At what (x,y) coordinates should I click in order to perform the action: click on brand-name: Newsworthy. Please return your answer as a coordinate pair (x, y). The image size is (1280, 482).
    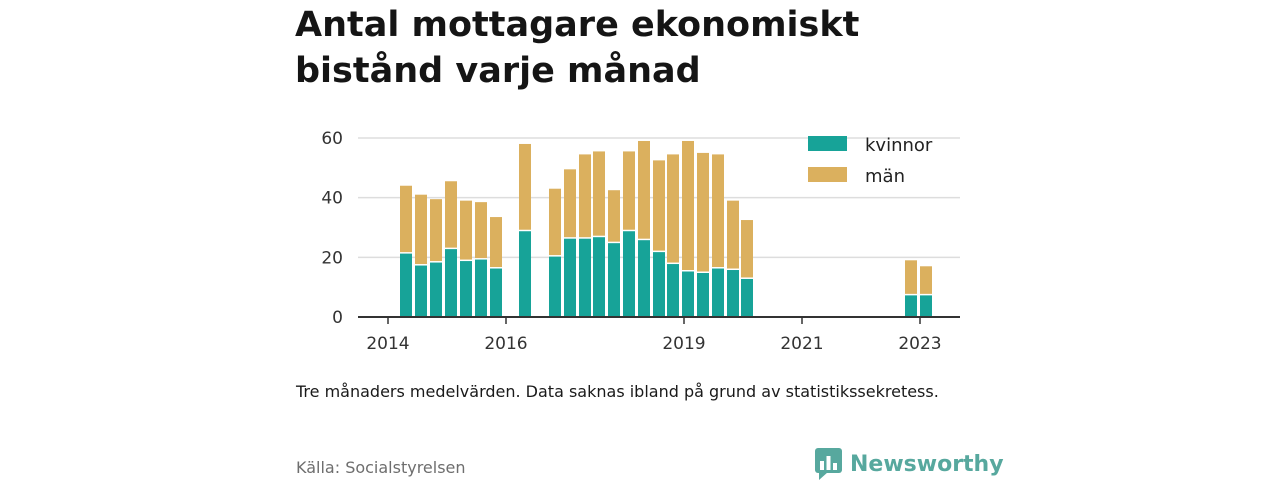
    Looking at the image, I should click on (927, 464).